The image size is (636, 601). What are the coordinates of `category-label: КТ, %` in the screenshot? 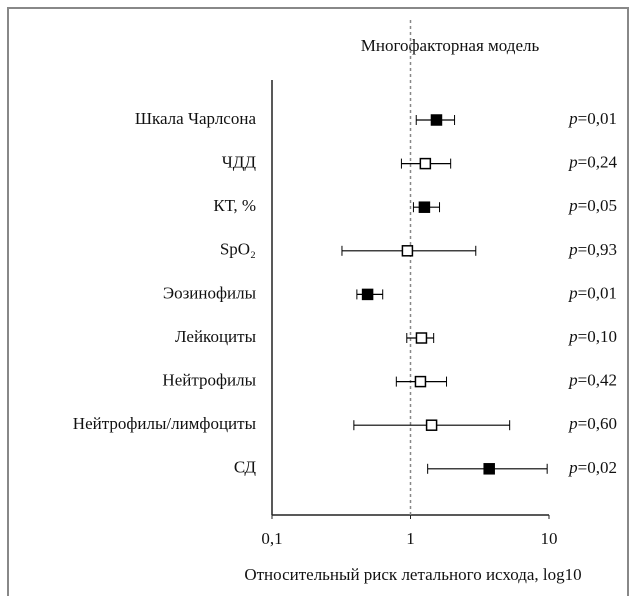 It's located at (234, 205).